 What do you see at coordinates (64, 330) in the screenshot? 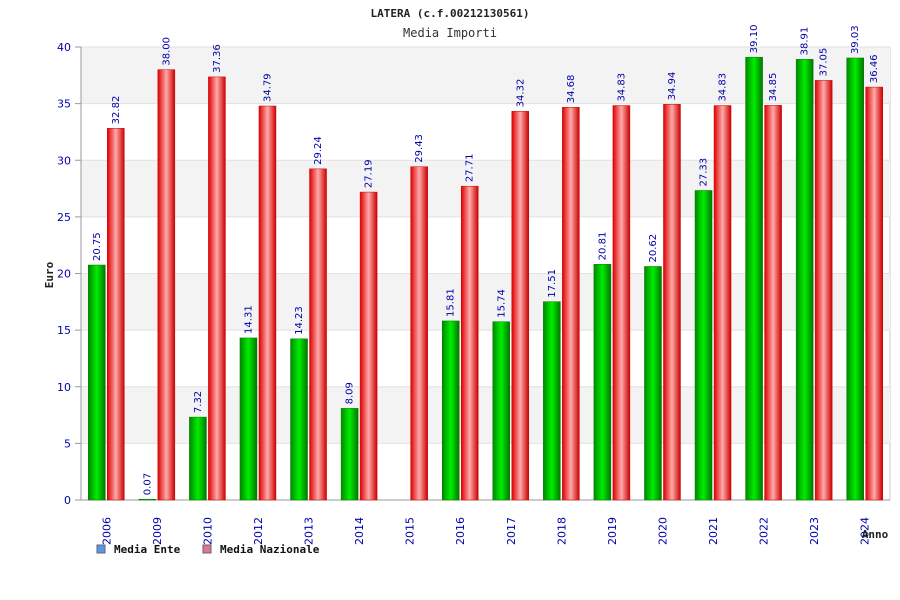
I see `y-tick-label: 15` at bounding box center [64, 330].